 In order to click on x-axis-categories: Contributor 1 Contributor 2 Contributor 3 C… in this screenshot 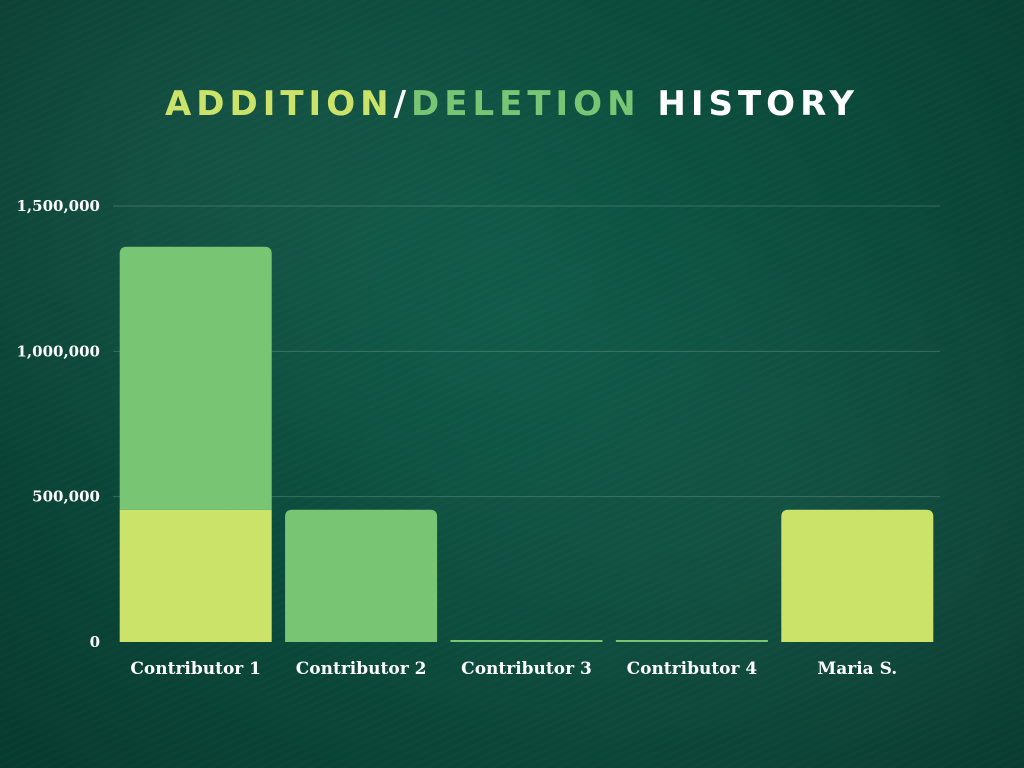, I will do `click(513, 669)`.